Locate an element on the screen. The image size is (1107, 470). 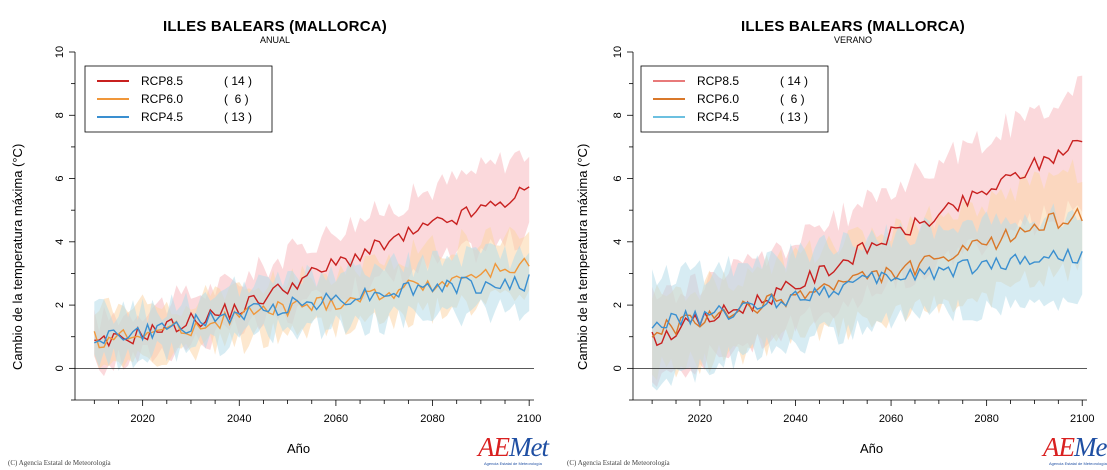
chart-subtitle: VERANO is located at coordinates (852, 40).